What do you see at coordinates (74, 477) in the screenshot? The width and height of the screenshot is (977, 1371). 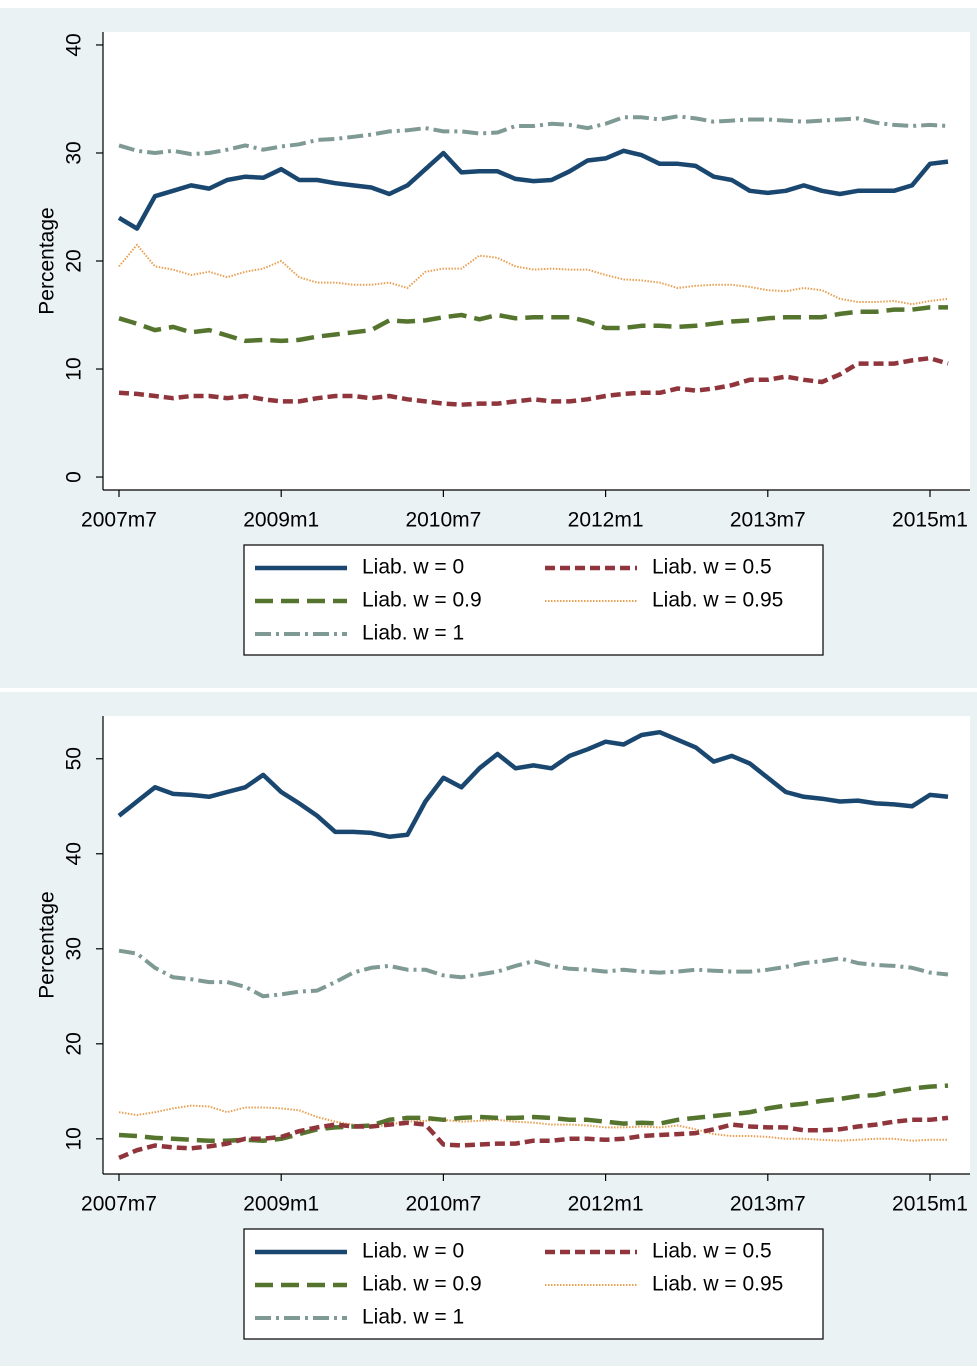 I see `y-tick-label: 0` at bounding box center [74, 477].